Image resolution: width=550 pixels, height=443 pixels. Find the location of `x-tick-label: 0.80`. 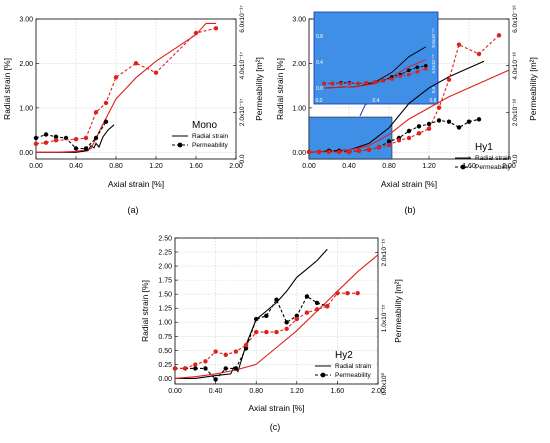

x-tick-label: 0.80 is located at coordinates (256, 391).